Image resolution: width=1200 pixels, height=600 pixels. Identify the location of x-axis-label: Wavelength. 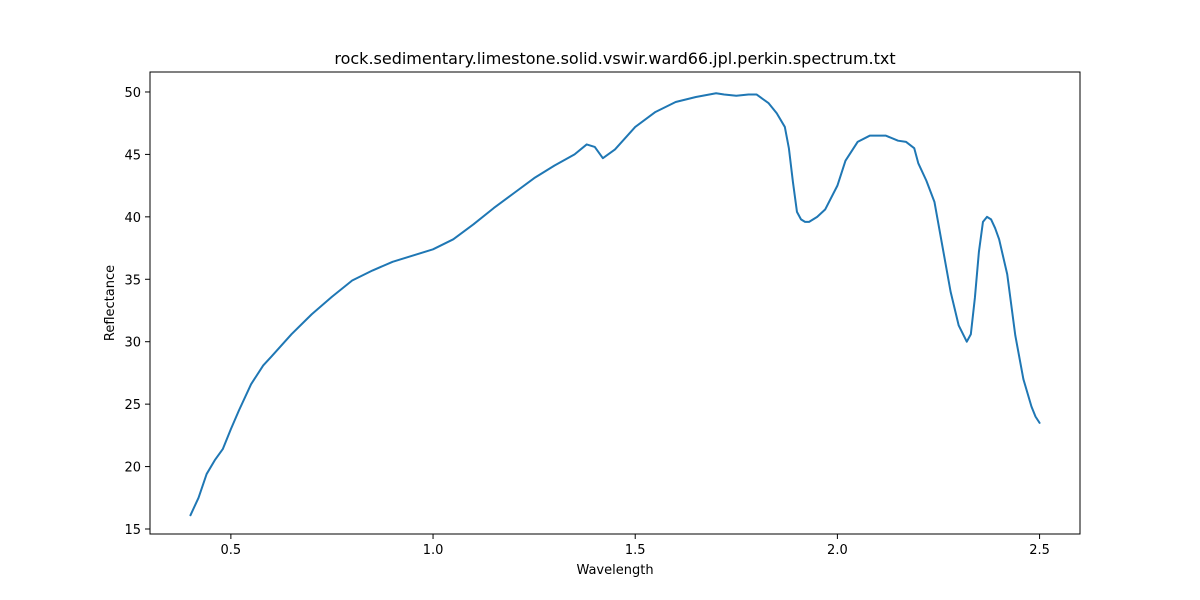
(614, 570).